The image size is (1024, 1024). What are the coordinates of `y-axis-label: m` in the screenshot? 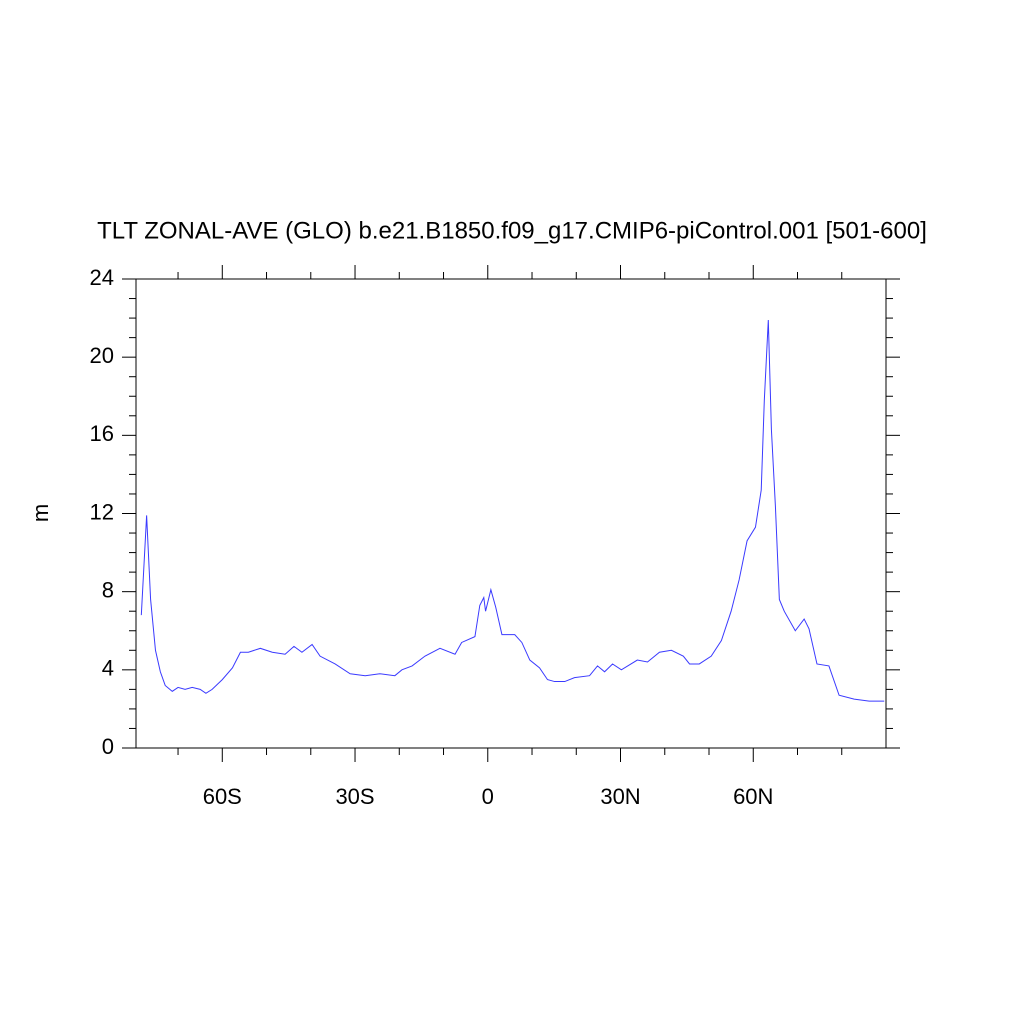 It's located at (40, 513).